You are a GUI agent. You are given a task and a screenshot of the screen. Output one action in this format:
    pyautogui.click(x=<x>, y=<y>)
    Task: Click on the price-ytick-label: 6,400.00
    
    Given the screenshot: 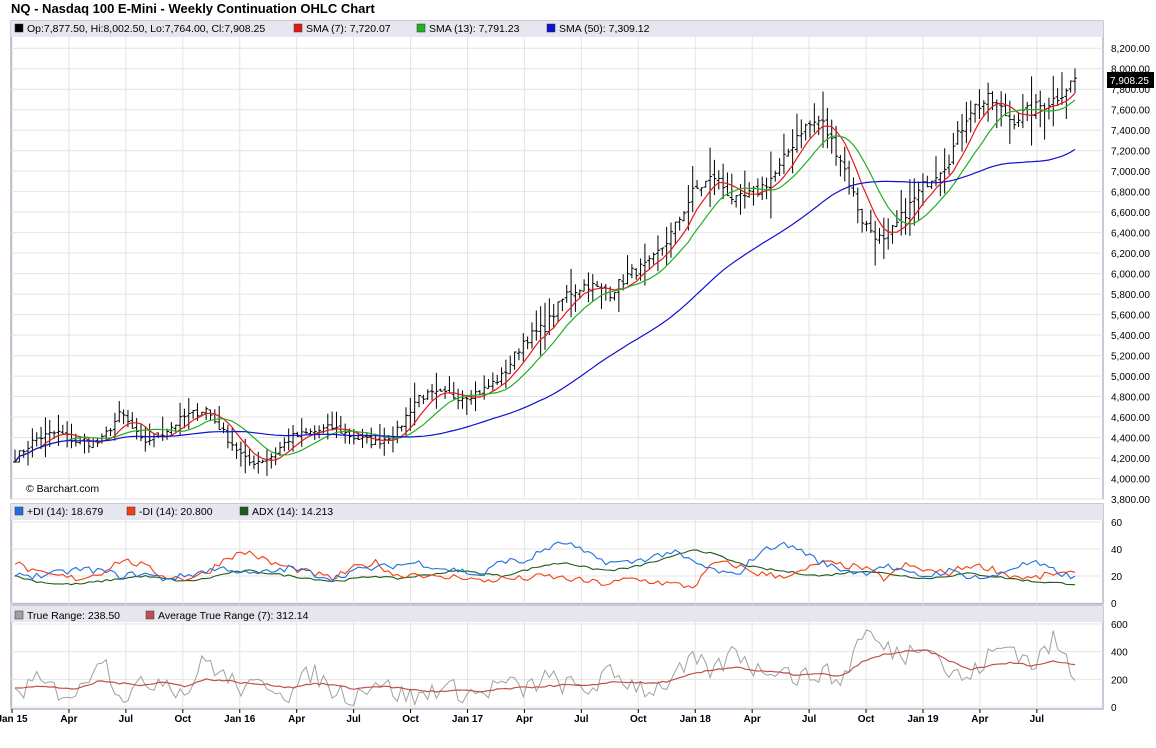 What is the action you would take?
    pyautogui.click(x=1130, y=234)
    